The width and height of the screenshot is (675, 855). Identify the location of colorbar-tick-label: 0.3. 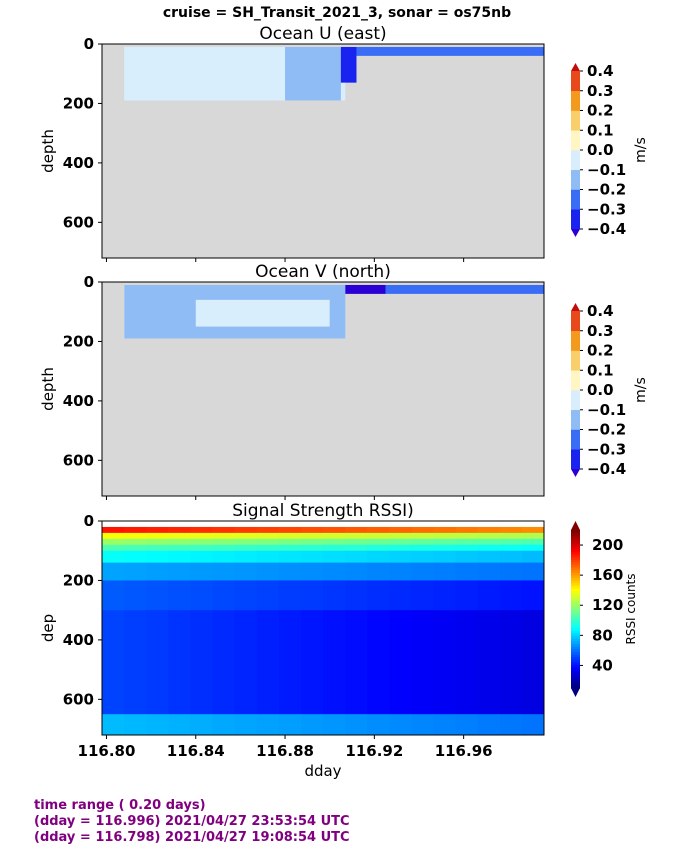
(600, 91).